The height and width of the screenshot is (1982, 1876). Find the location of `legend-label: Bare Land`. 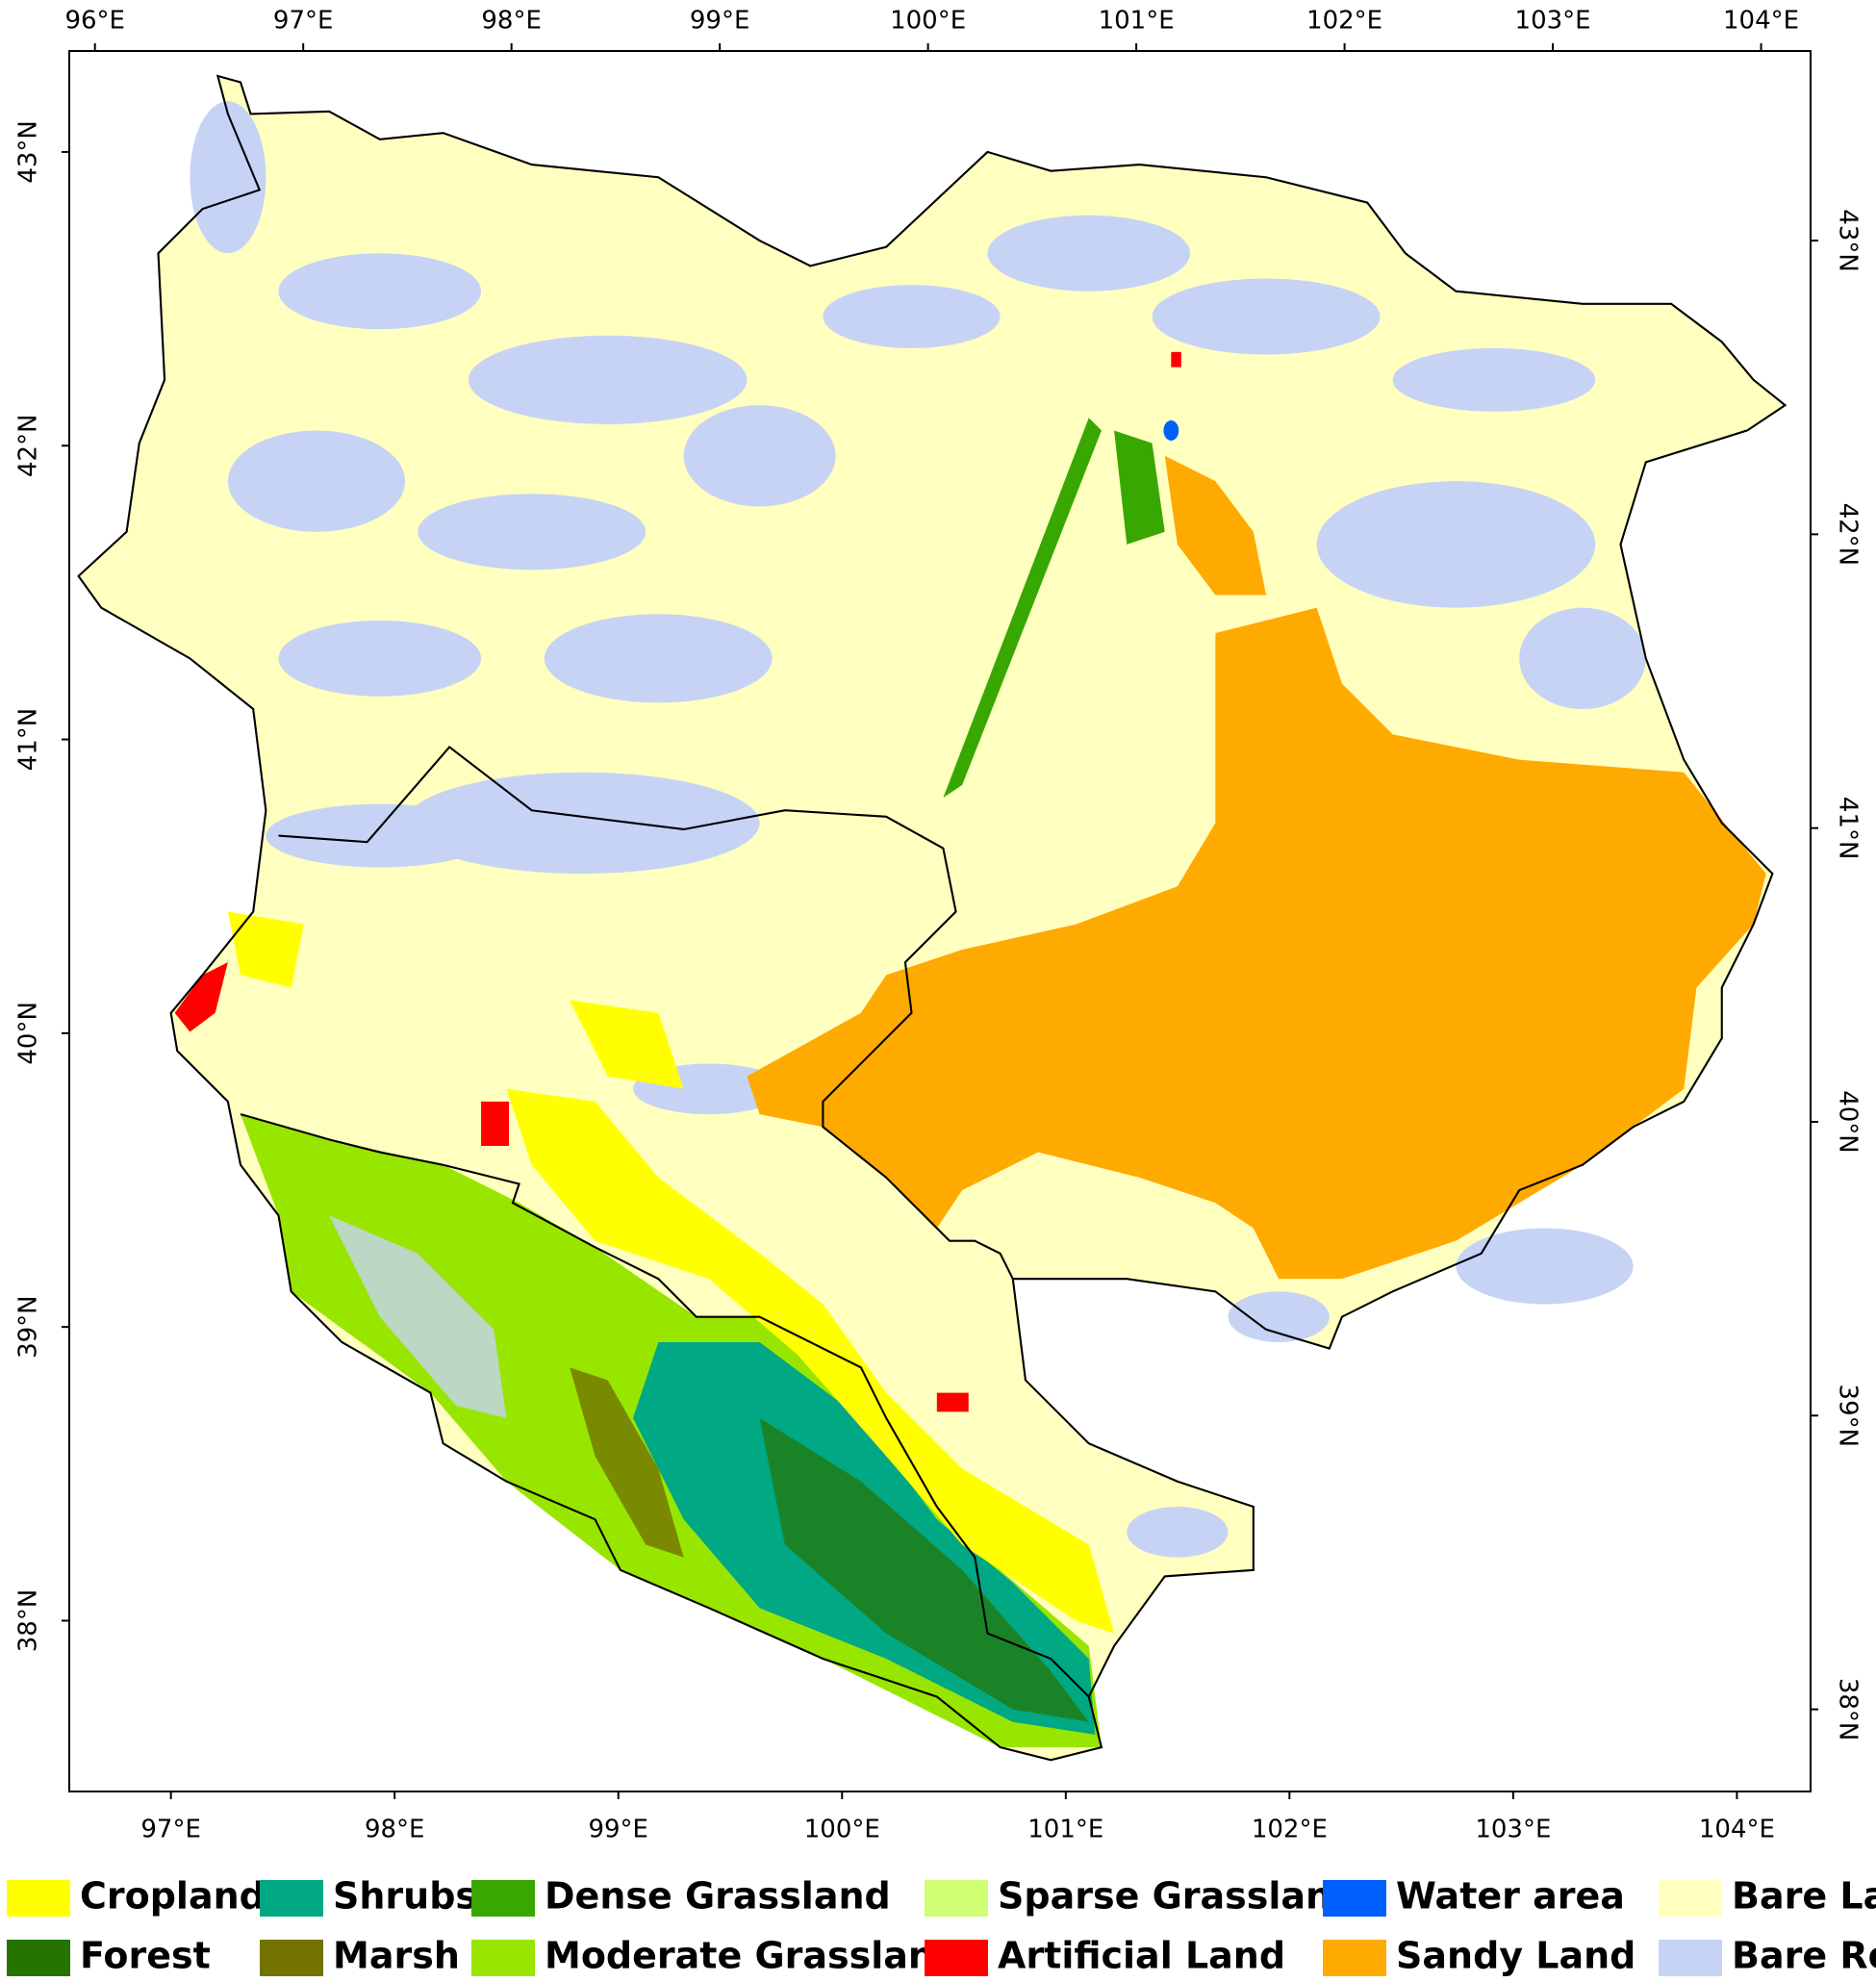

legend-label: Bare Land is located at coordinates (1804, 1896).